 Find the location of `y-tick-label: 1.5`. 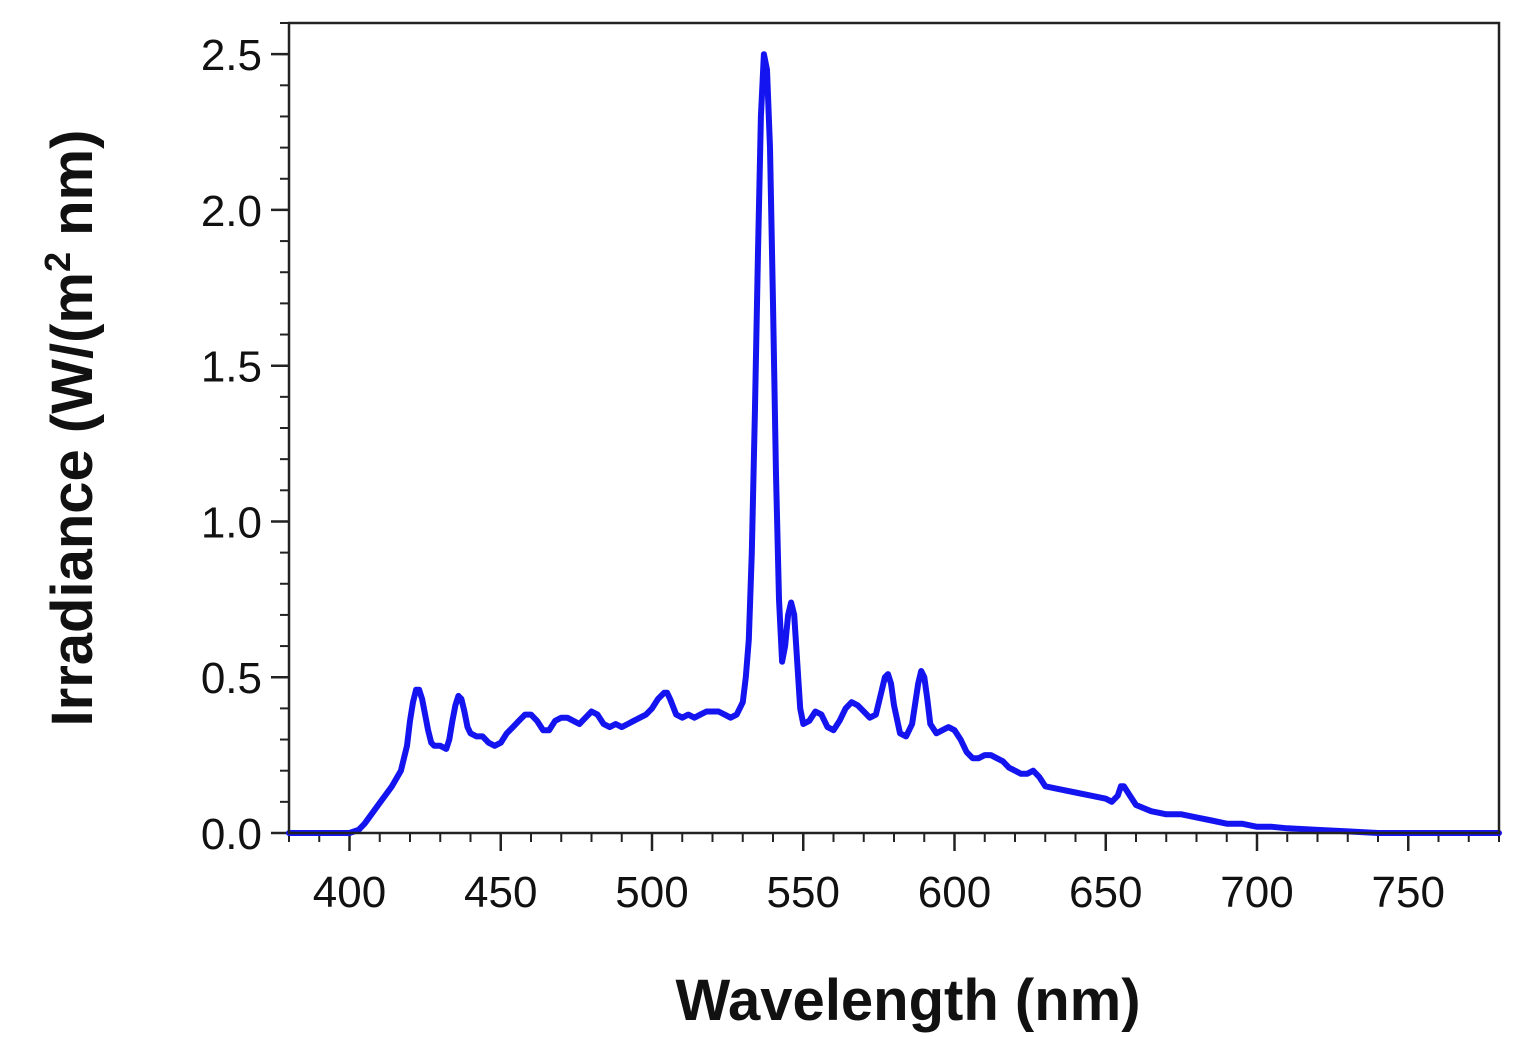

y-tick-label: 1.5 is located at coordinates (231, 367).